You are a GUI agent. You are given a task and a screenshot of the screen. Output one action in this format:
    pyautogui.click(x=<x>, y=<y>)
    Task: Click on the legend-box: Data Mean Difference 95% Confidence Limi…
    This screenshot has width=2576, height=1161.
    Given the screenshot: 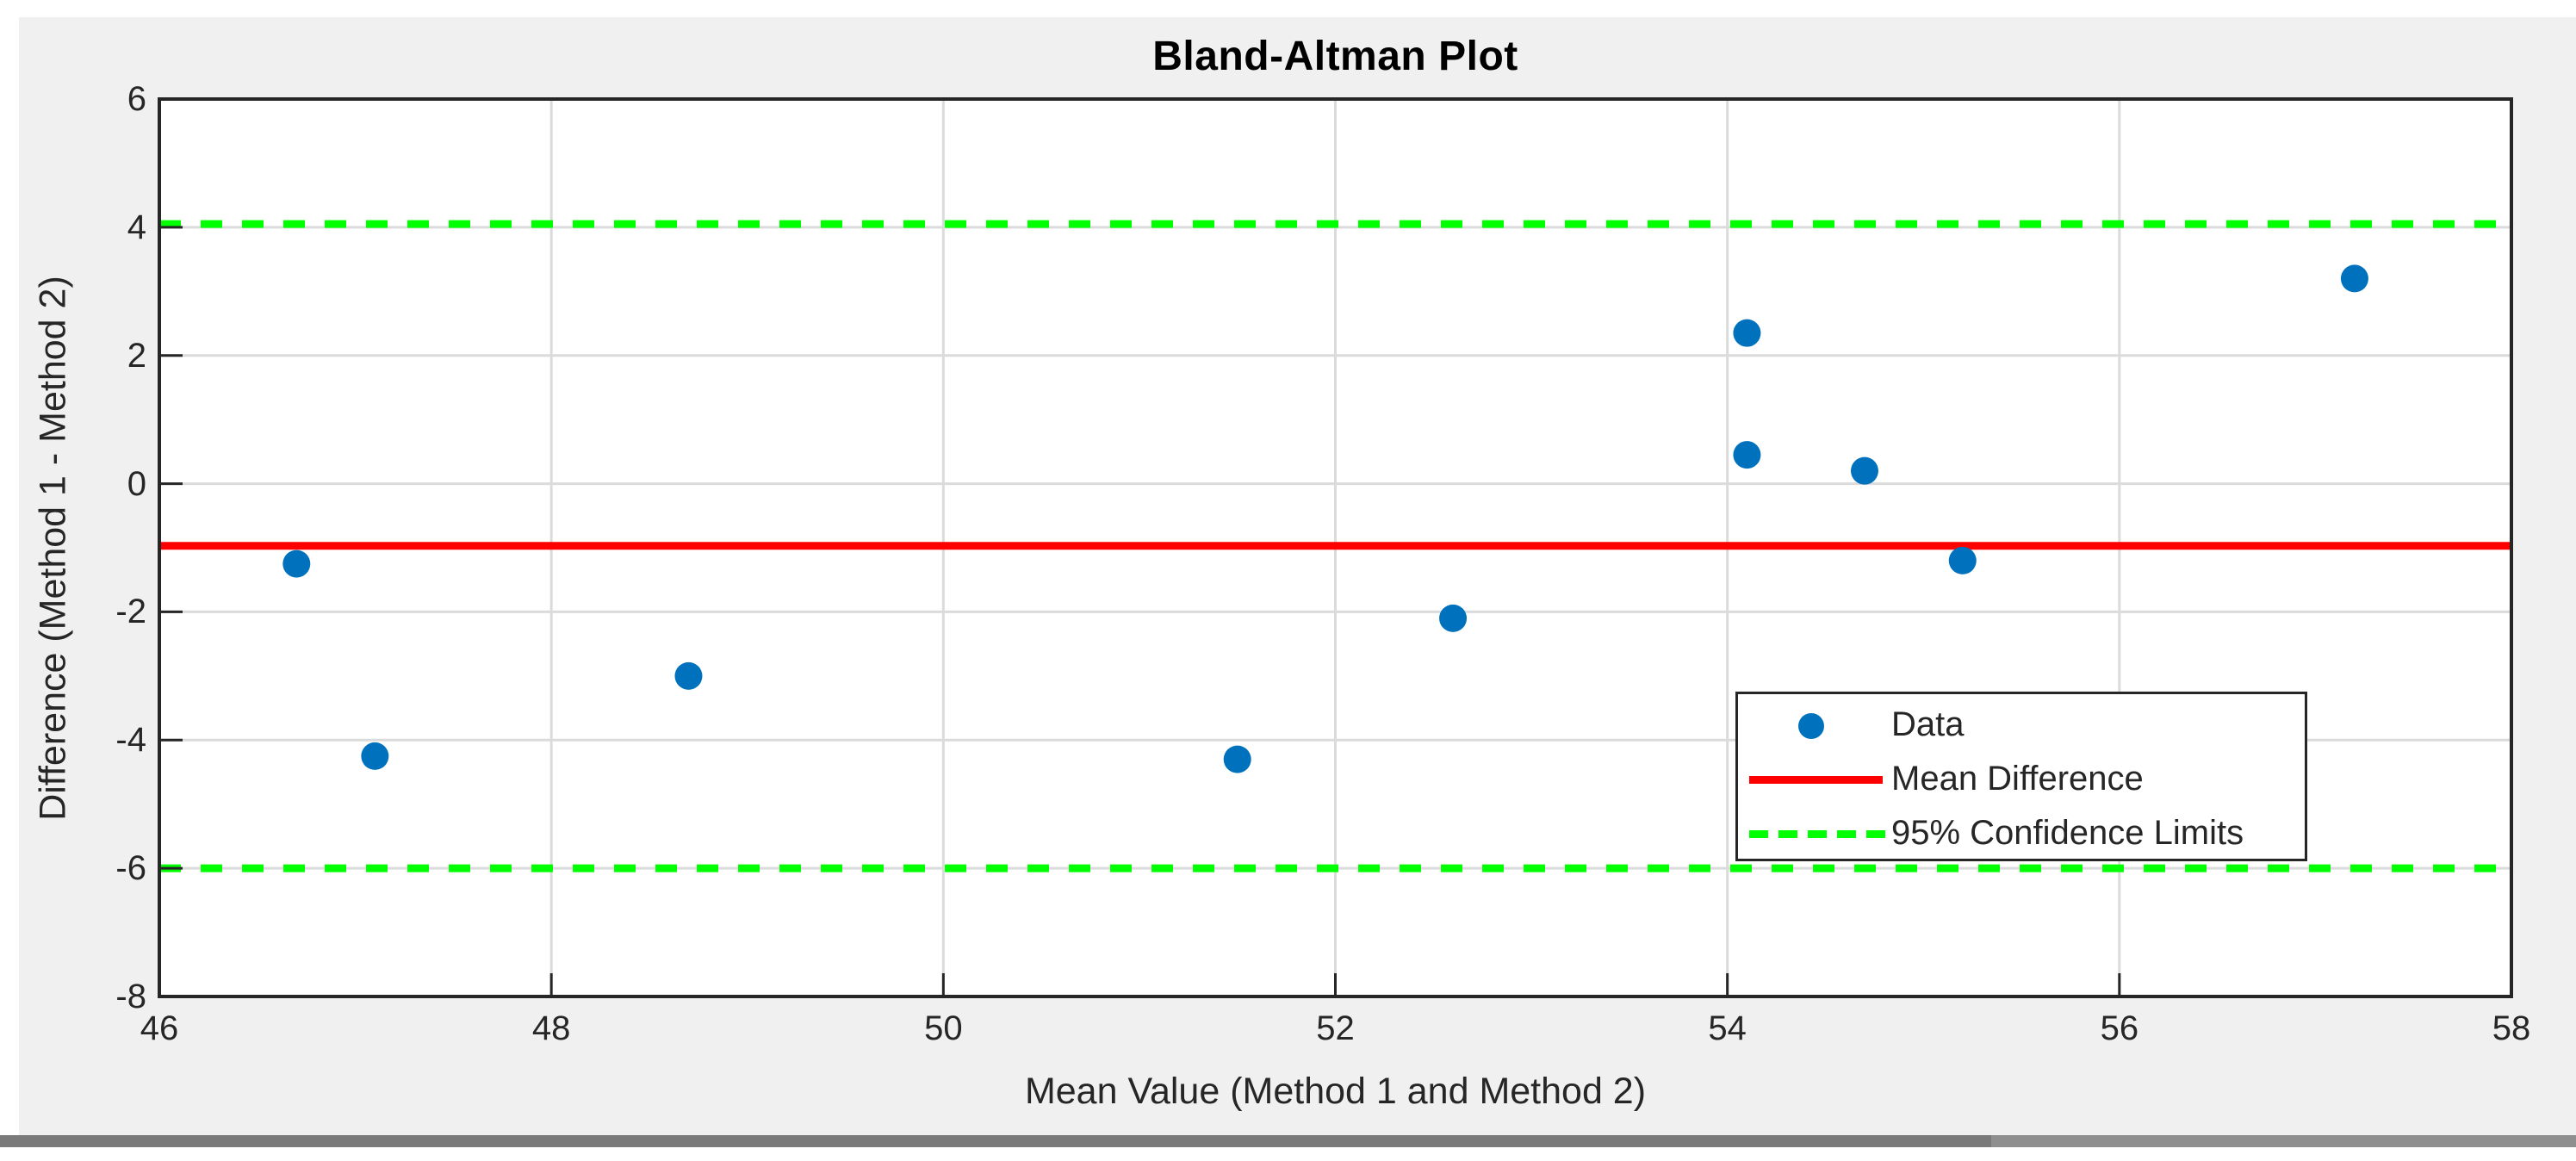 What is the action you would take?
    pyautogui.click(x=2021, y=776)
    